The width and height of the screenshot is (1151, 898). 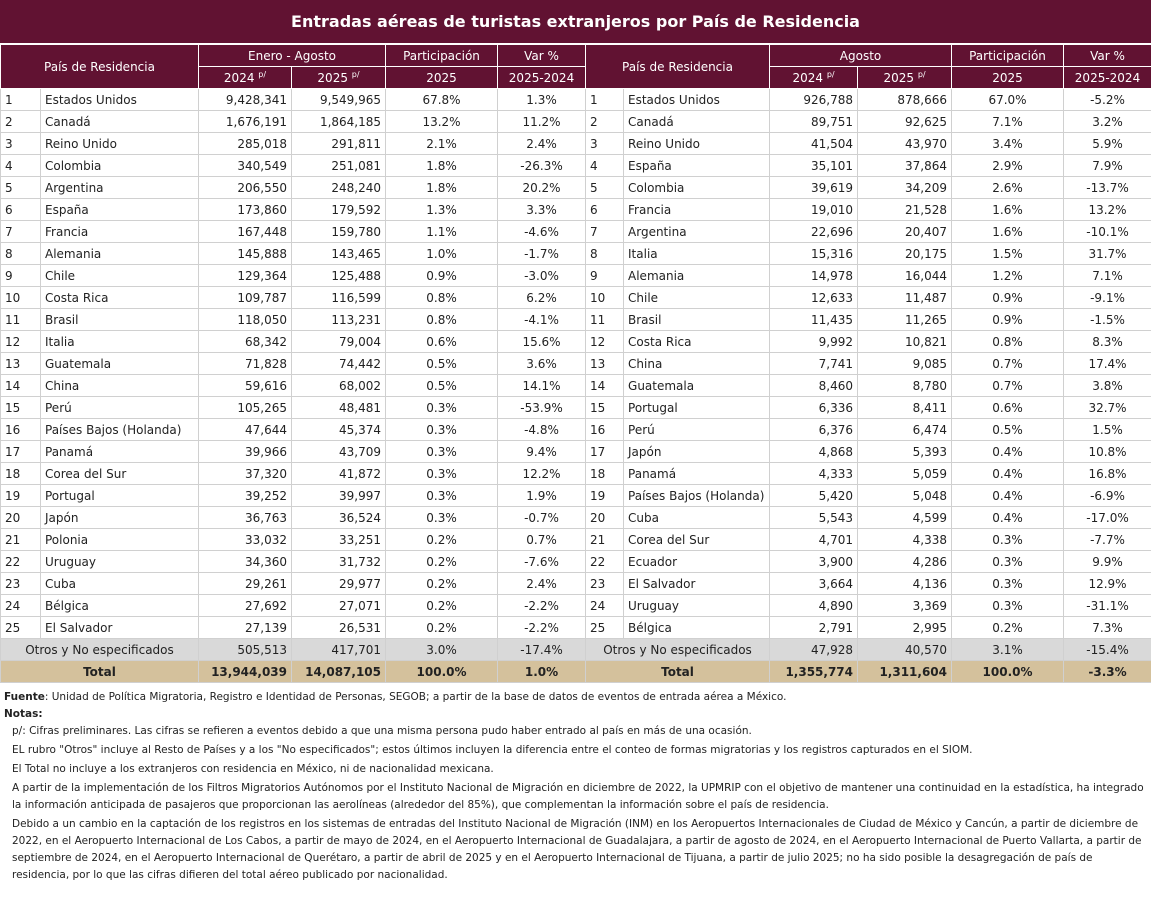 What do you see at coordinates (338, 187) in the screenshot?
I see `cell: 248,240` at bounding box center [338, 187].